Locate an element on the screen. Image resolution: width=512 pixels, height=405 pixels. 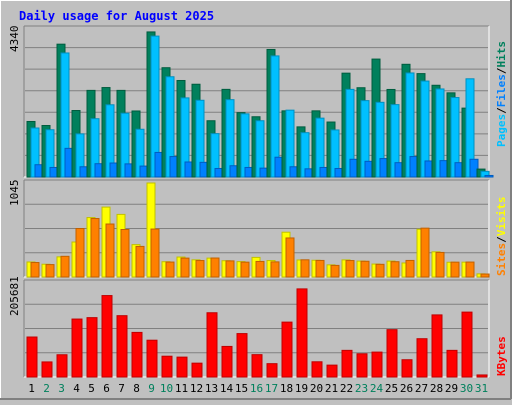
day-label-3: 3 is located at coordinates (61, 388).